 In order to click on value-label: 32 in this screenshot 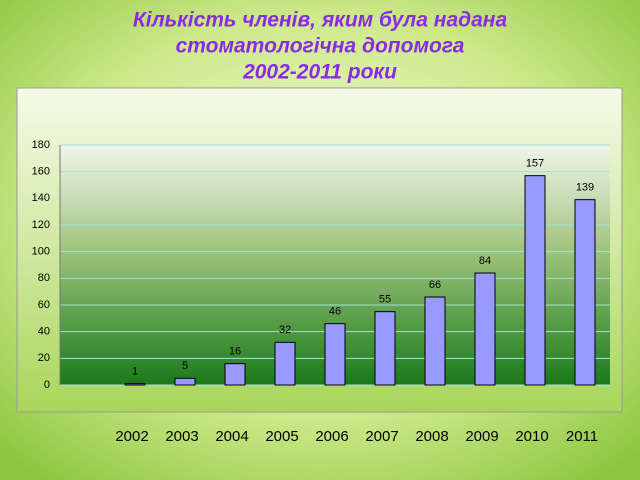, I will do `click(285, 330)`.